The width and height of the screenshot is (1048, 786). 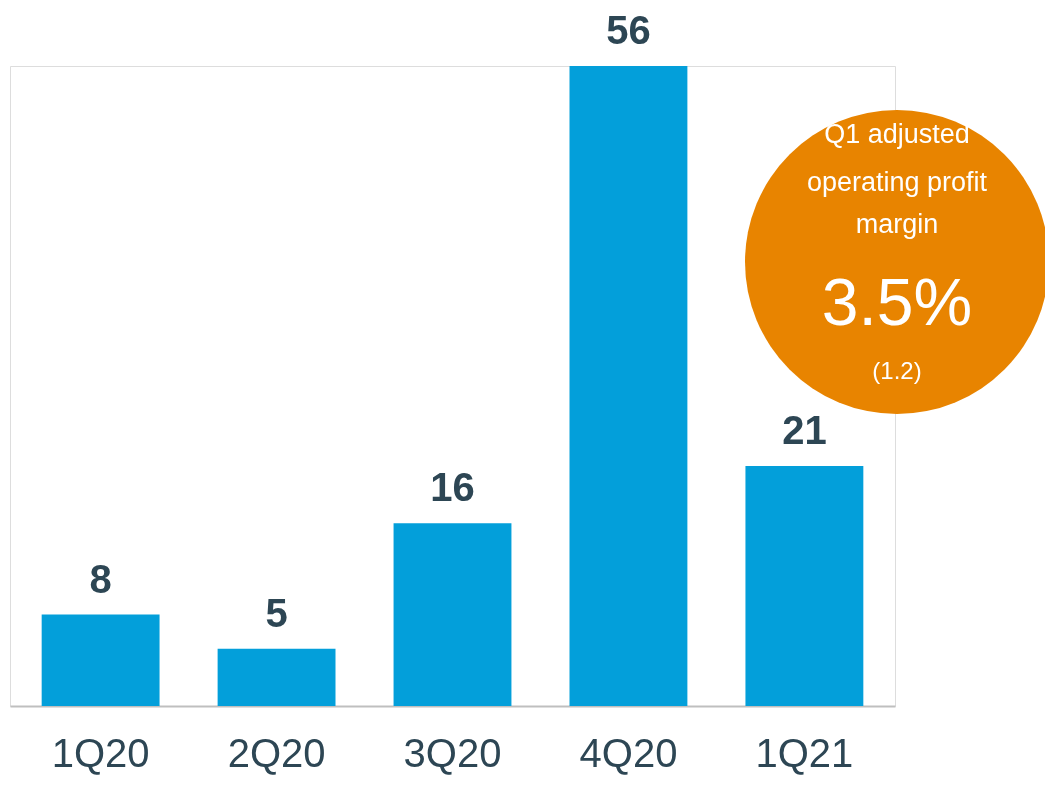 I want to click on x-tick-label: 4Q20, so click(x=628, y=752).